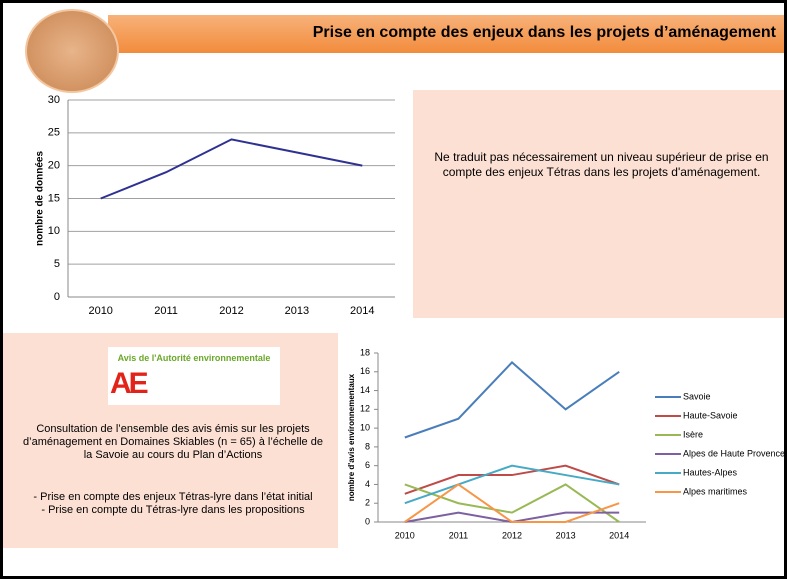  I want to click on y-axis-label: nombre de données, so click(40, 198).